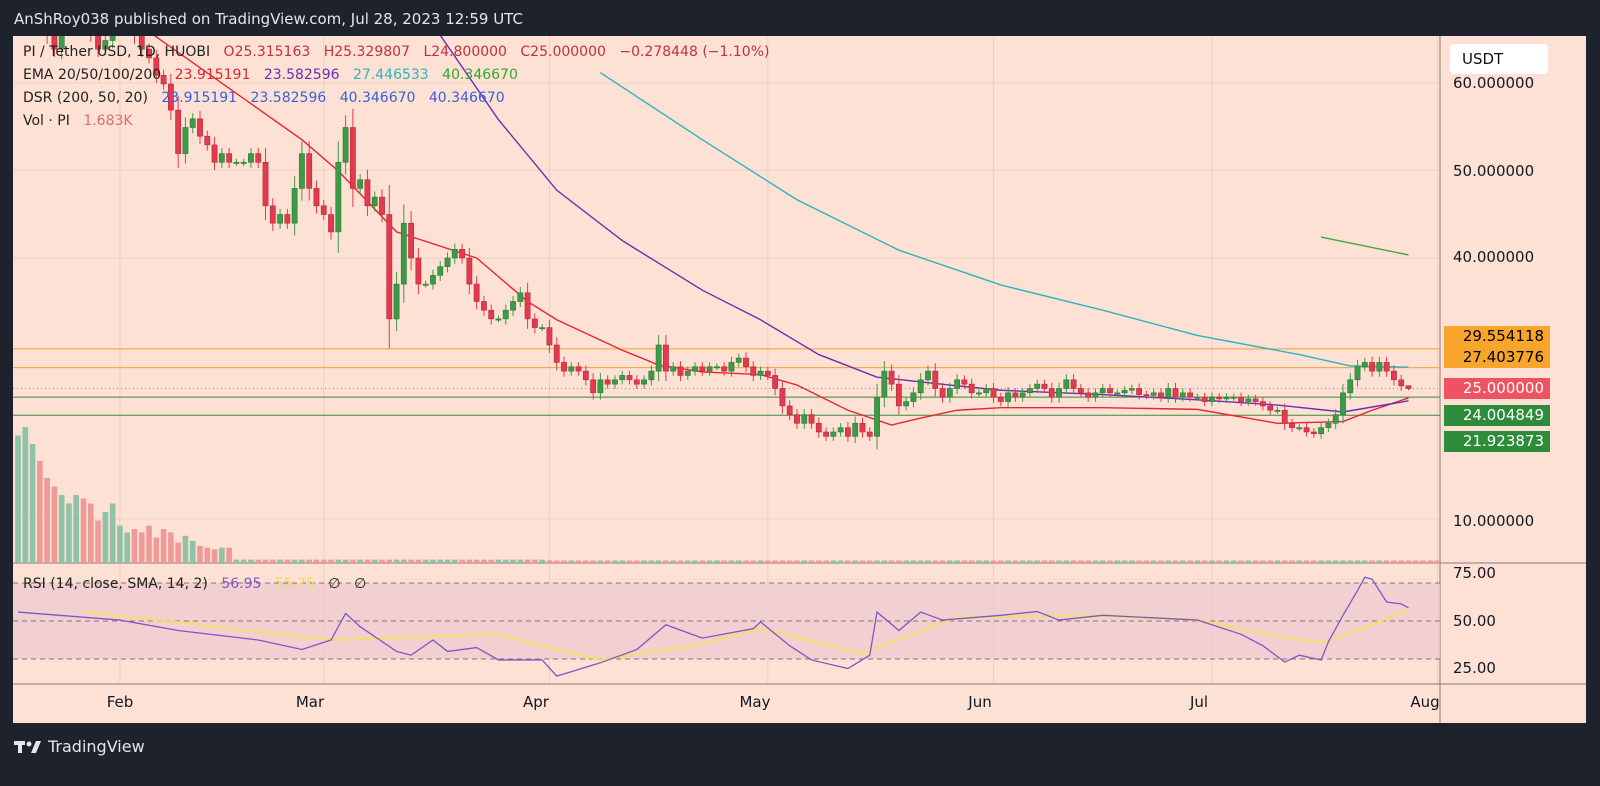  I want to click on volume-legend: Vol · PI 1.683K, so click(82, 121).